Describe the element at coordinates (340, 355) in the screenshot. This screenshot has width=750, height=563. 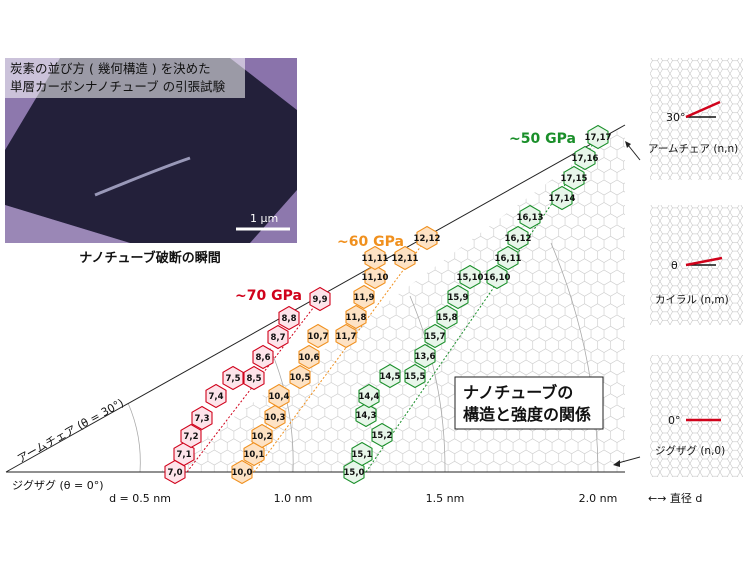
I see `chain-guide-line` at that location.